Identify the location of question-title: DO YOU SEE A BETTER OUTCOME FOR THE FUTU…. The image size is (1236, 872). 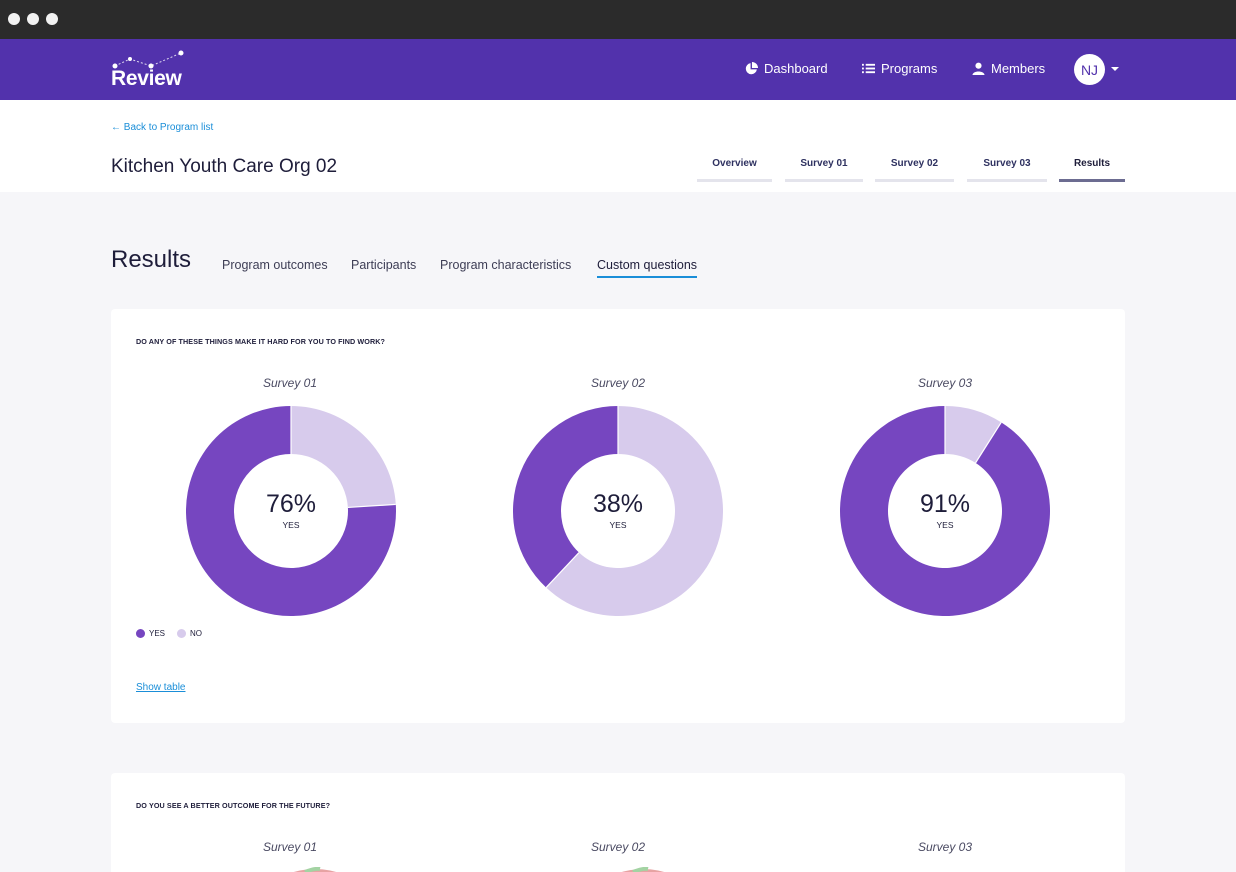
(233, 805).